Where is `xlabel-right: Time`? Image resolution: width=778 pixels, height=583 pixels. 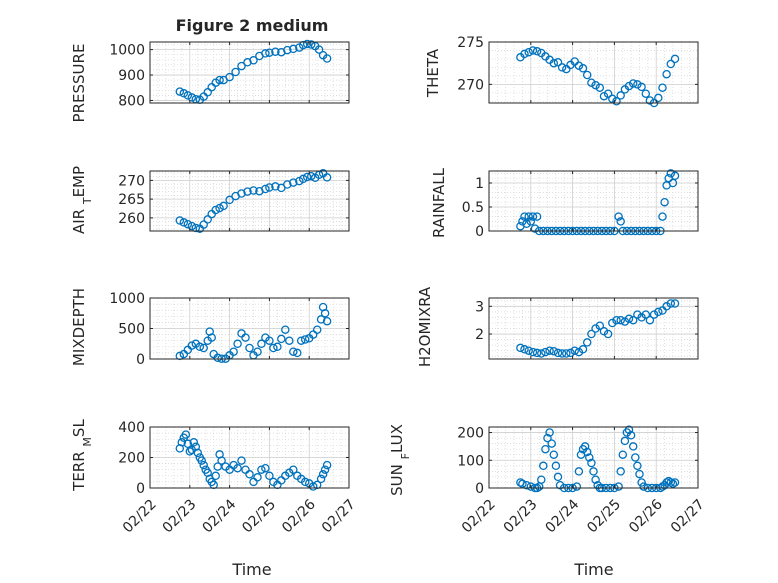 xlabel-right: Time is located at coordinates (593, 569).